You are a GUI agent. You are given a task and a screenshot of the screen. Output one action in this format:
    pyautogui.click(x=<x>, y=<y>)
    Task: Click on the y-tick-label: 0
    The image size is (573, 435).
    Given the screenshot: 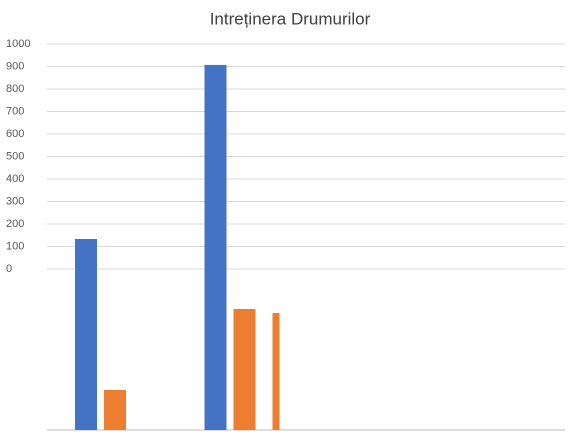 What is the action you would take?
    pyautogui.click(x=9, y=269)
    